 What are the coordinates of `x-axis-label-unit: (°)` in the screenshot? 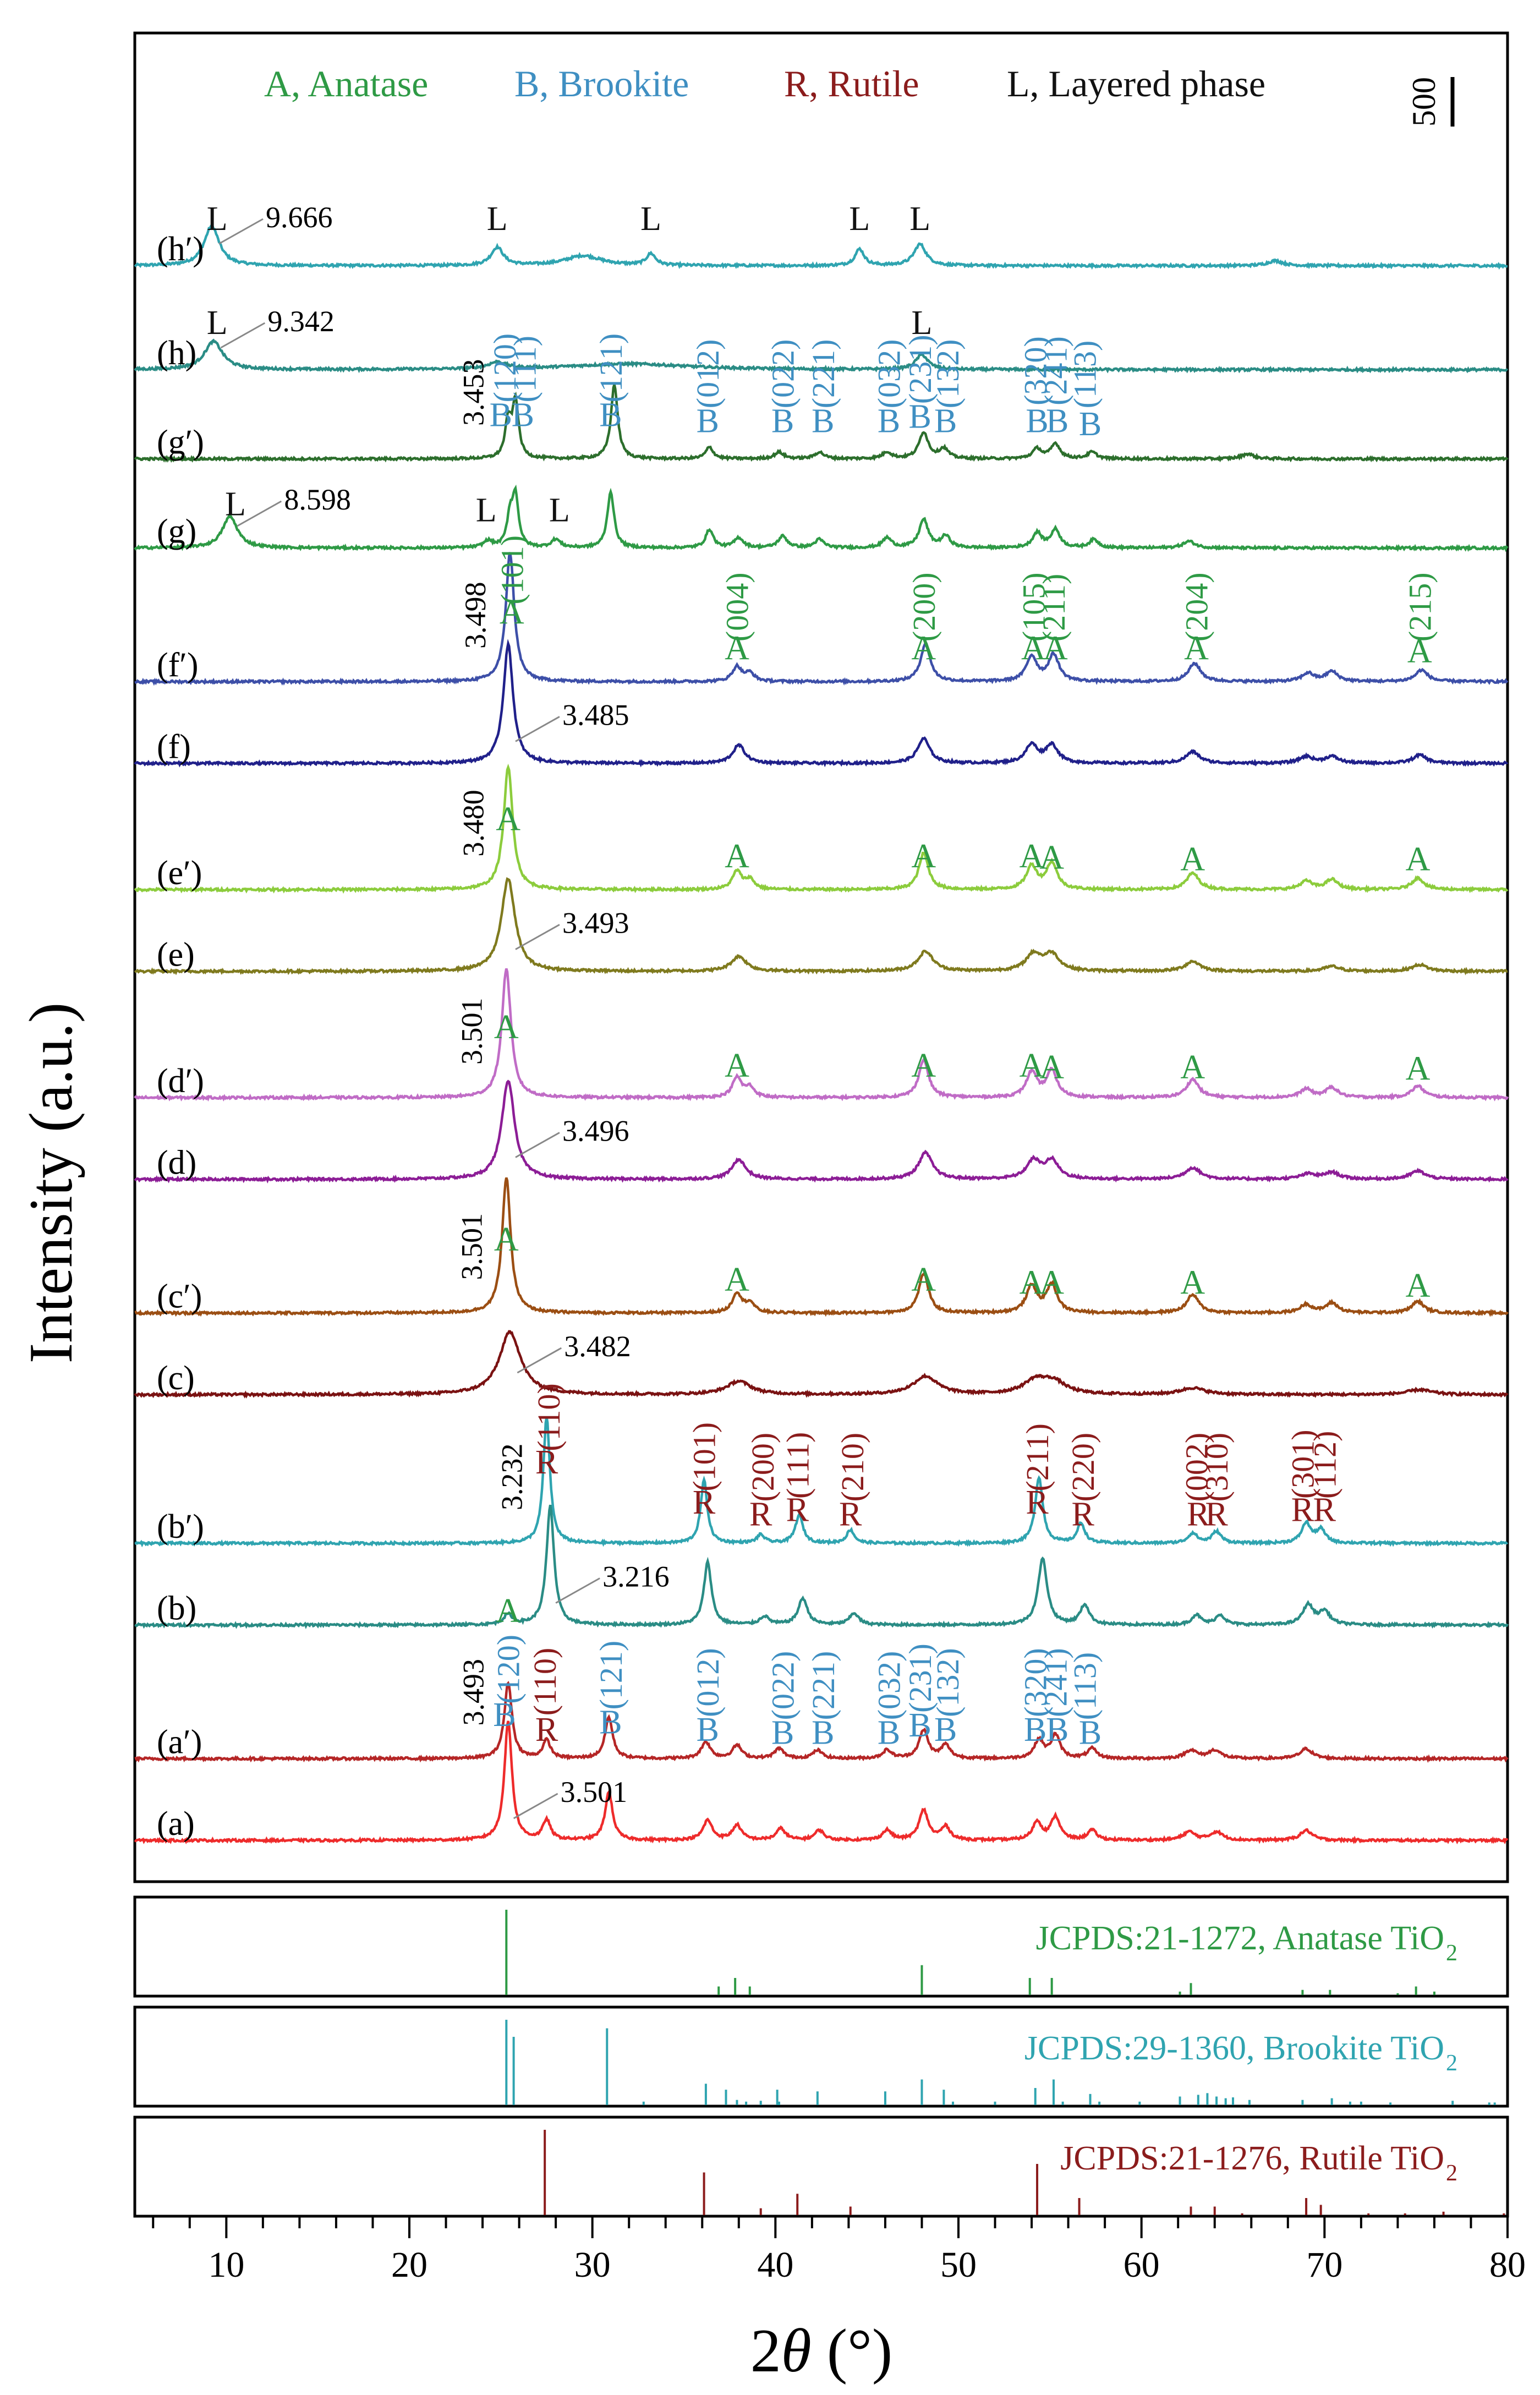 It's located at (852, 2351).